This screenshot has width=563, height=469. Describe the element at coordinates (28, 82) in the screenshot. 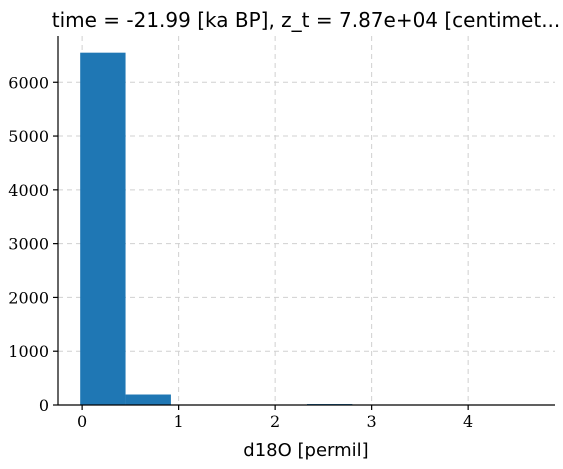

I see `y-tick-label-6: 6000` at that location.